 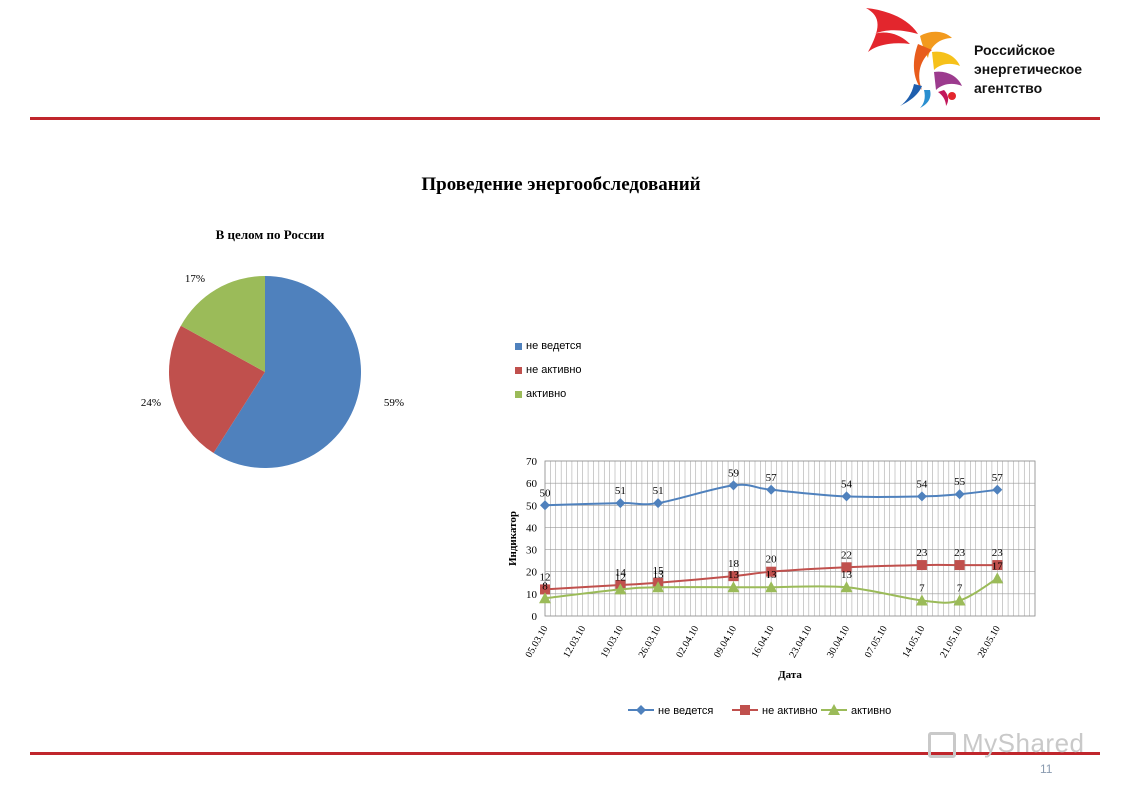 I want to click on y-axis-title: Индикатор, so click(x=513, y=538).